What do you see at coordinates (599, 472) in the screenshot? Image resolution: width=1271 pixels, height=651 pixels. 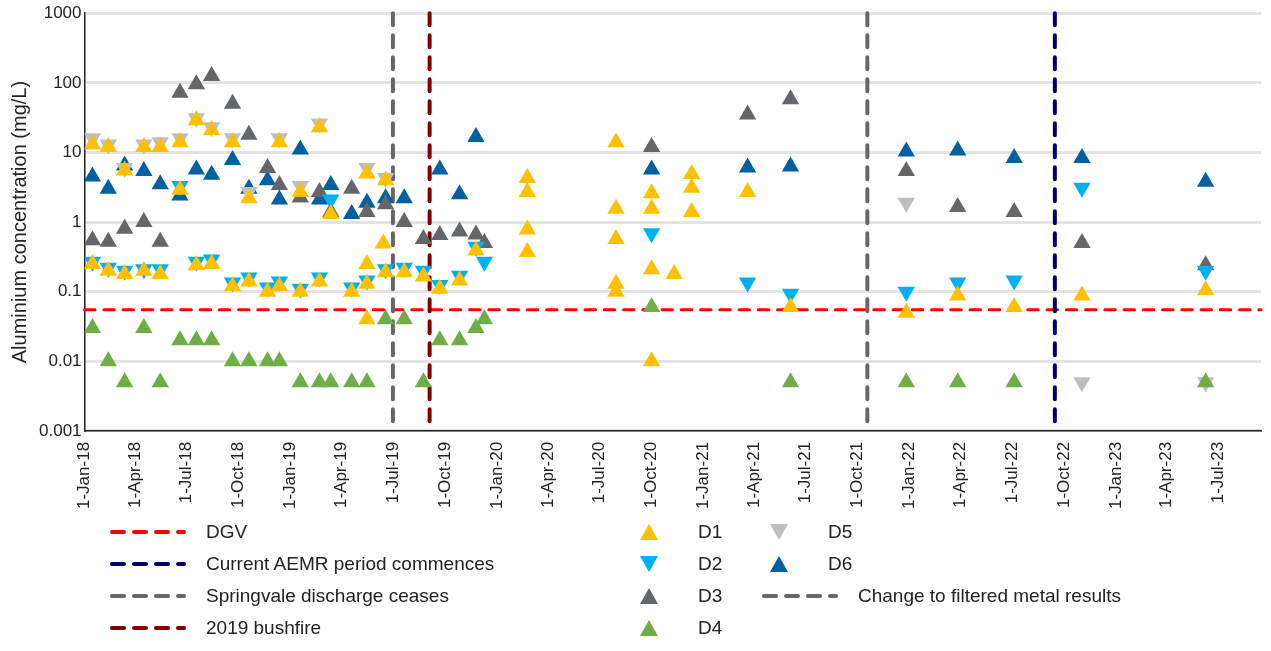 I see `x-tick-label: 1-Jul-20` at bounding box center [599, 472].